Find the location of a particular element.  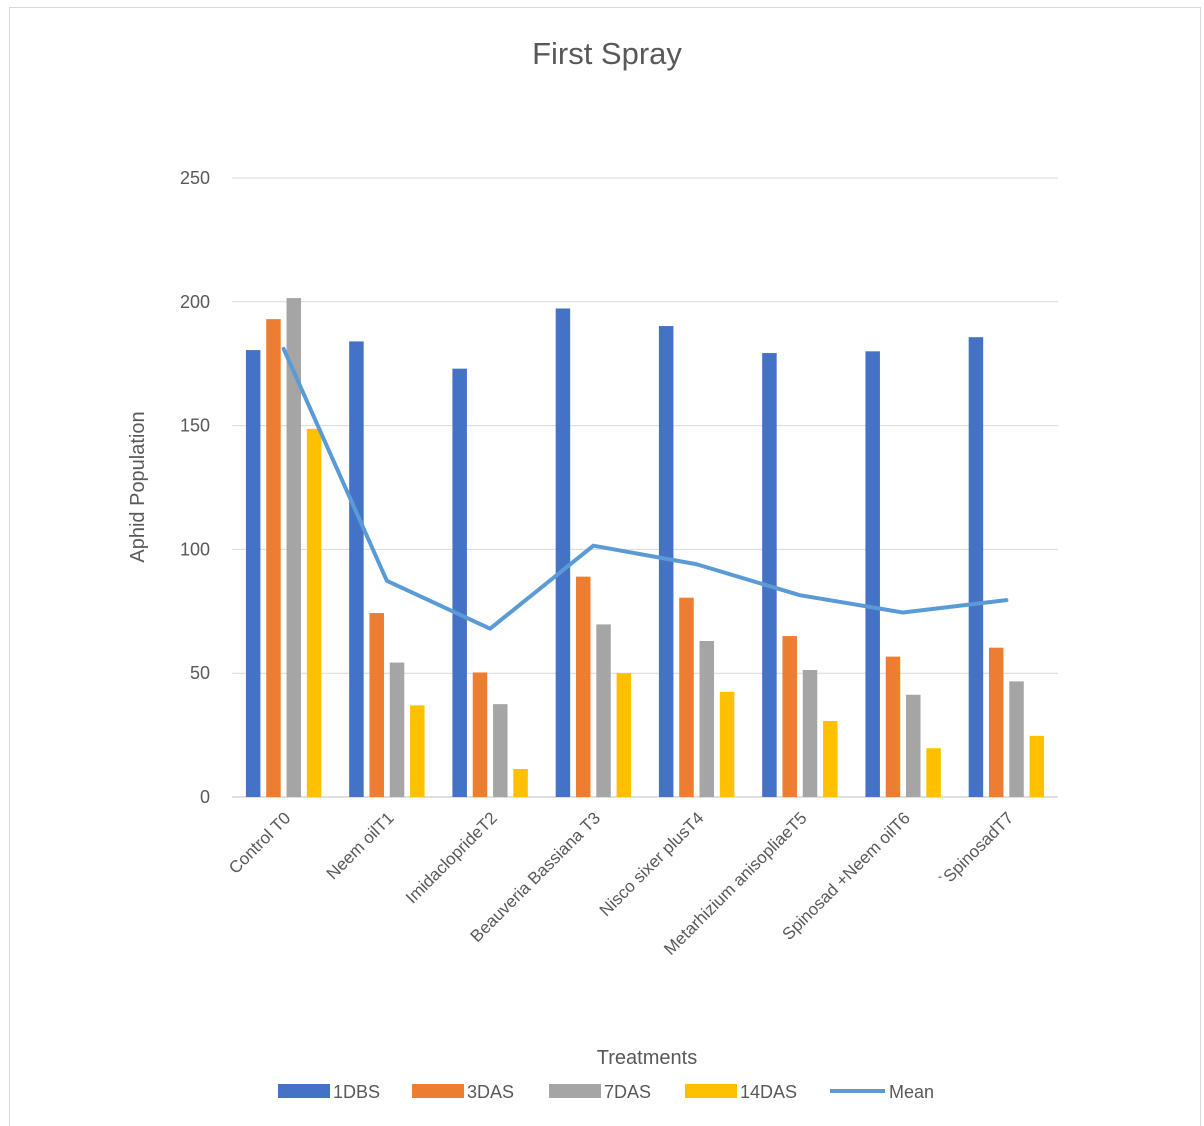

bar-1dbs-spinosad-neem-oilt6 is located at coordinates (872, 574).